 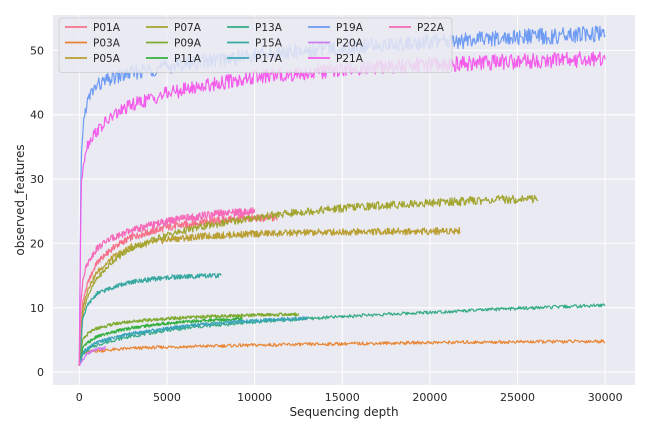 What do you see at coordinates (517, 397) in the screenshot?
I see `x-tick-label: 25000` at bounding box center [517, 397].